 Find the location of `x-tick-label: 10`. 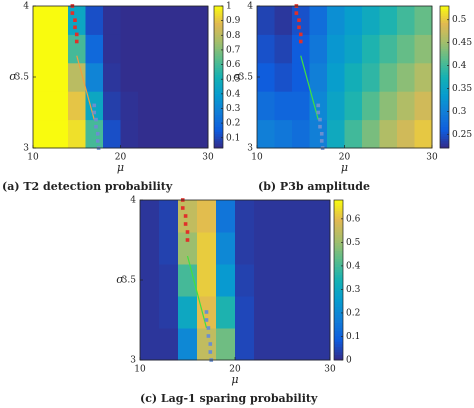

x-tick-label: 10 is located at coordinates (257, 158).